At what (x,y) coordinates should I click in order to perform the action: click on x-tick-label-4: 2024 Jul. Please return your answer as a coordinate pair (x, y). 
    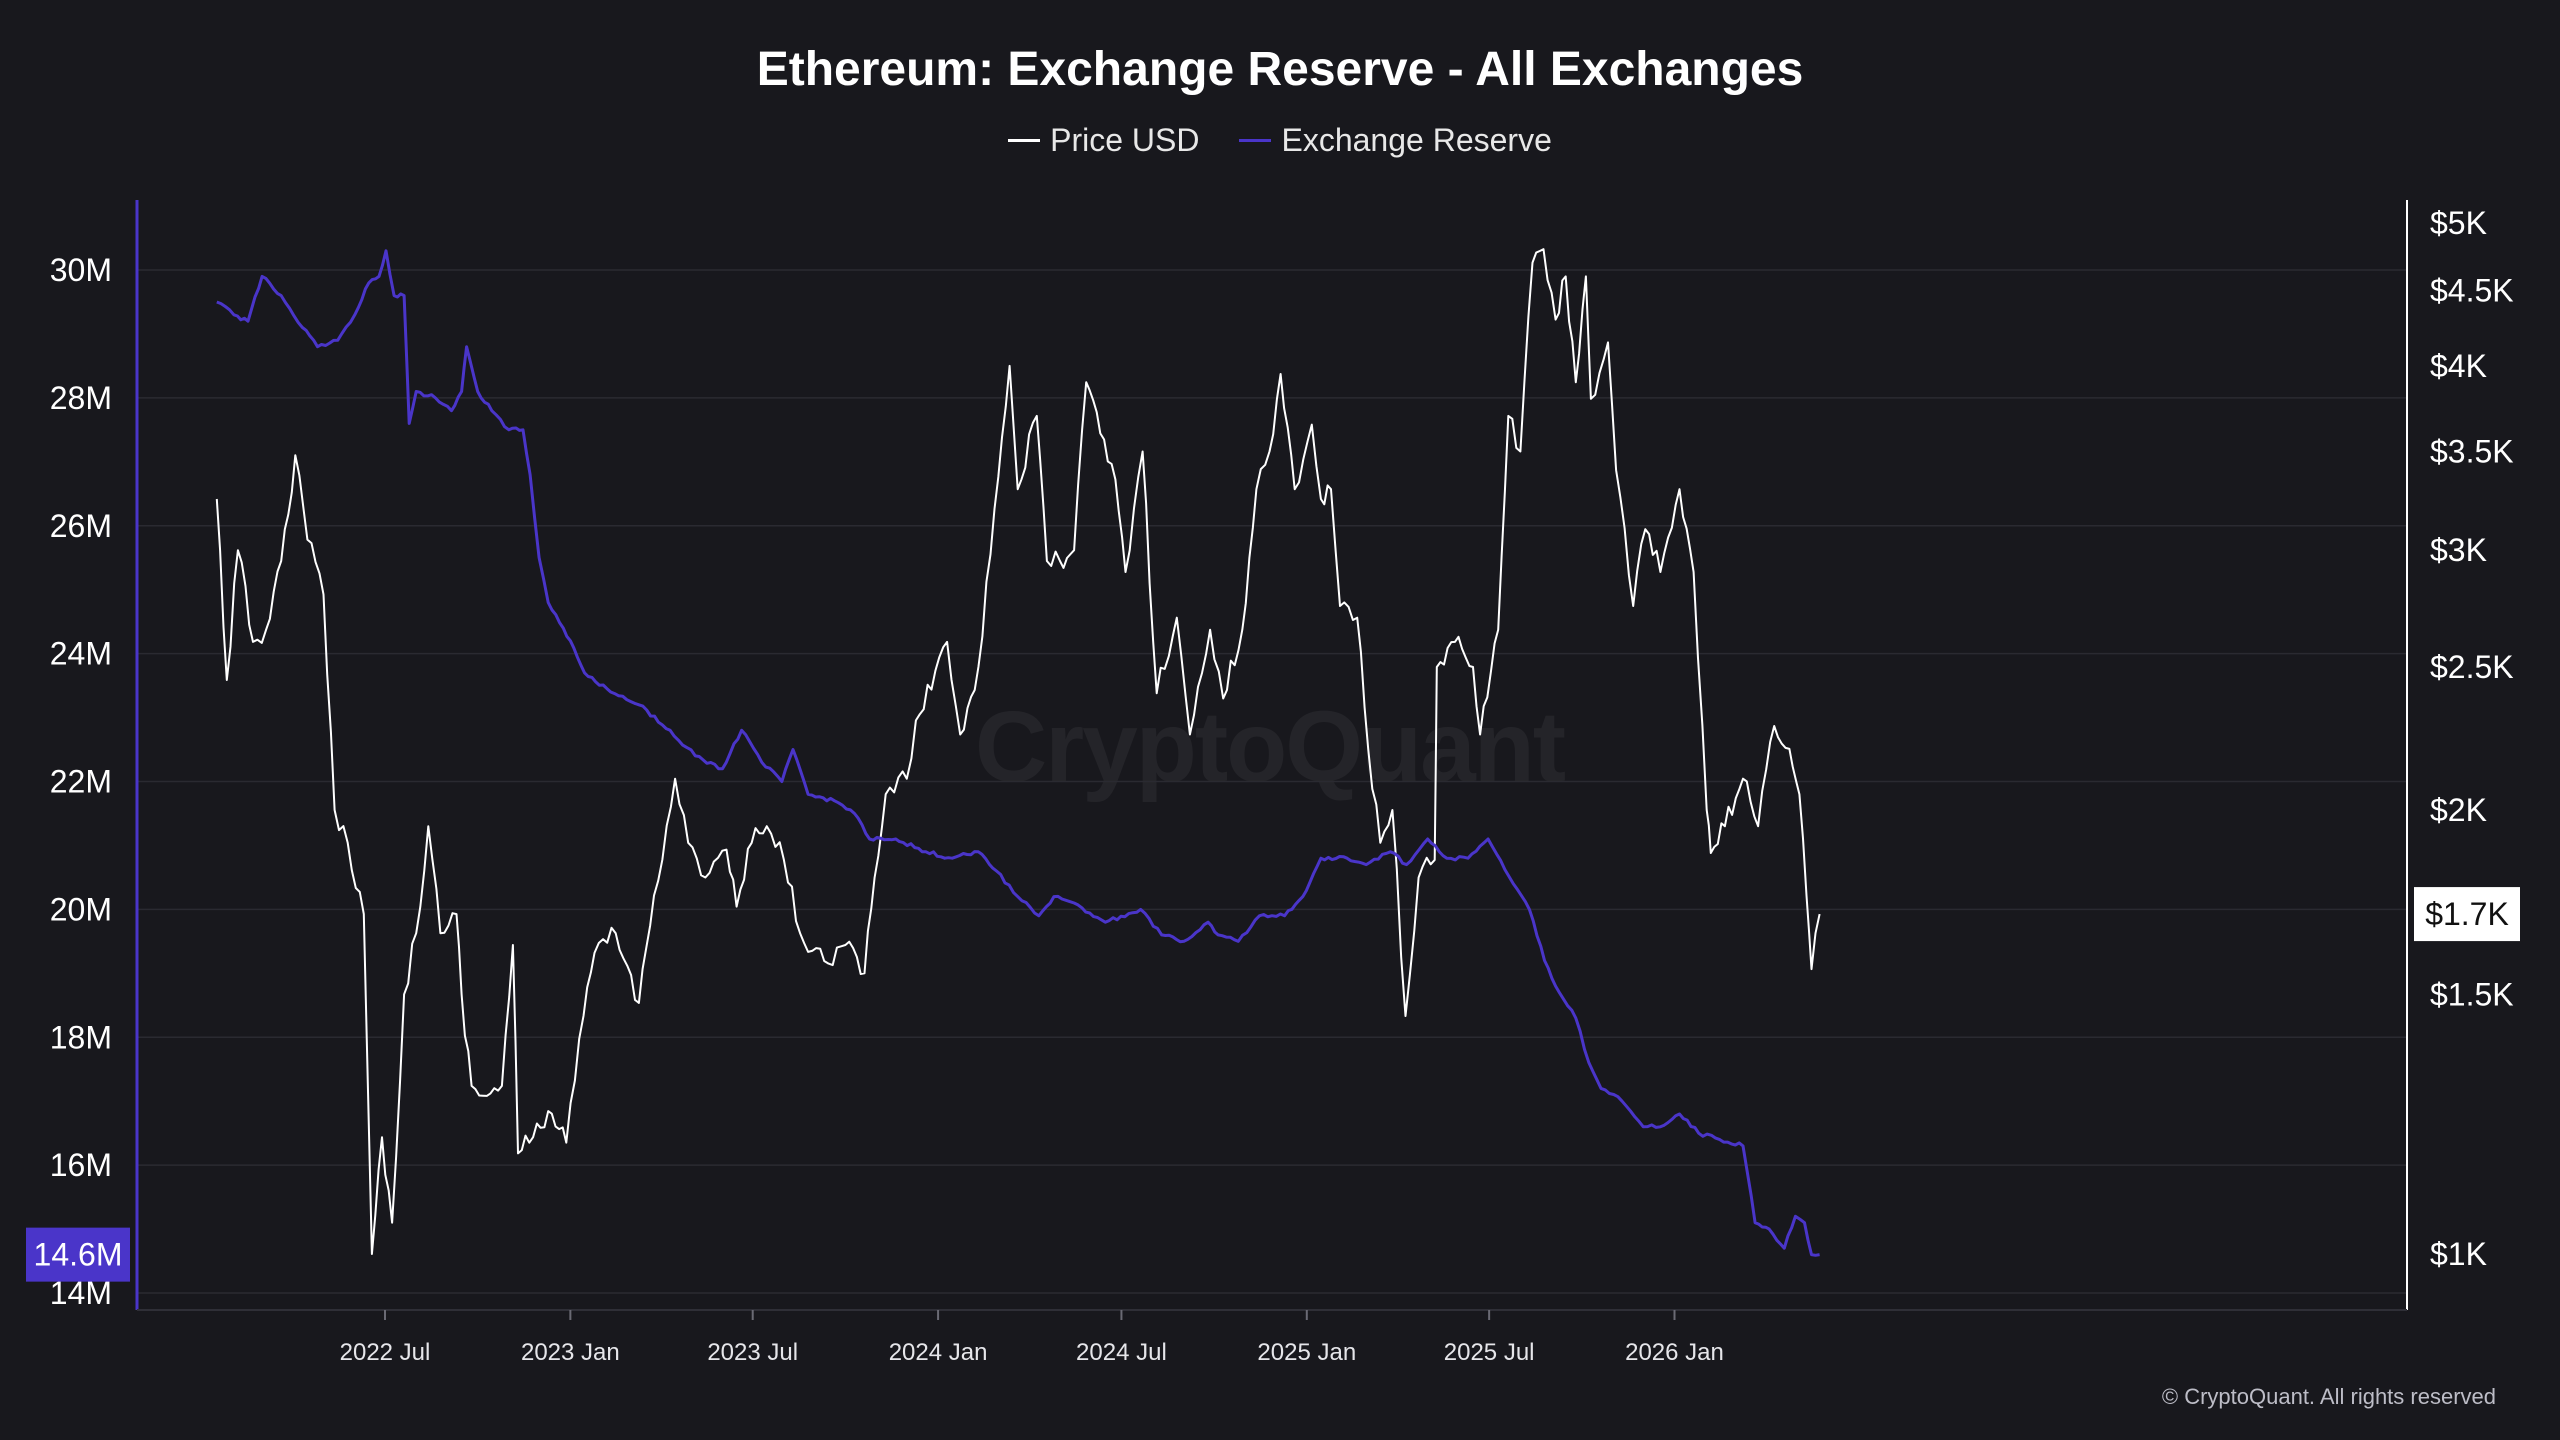
    Looking at the image, I should click on (1121, 1352).